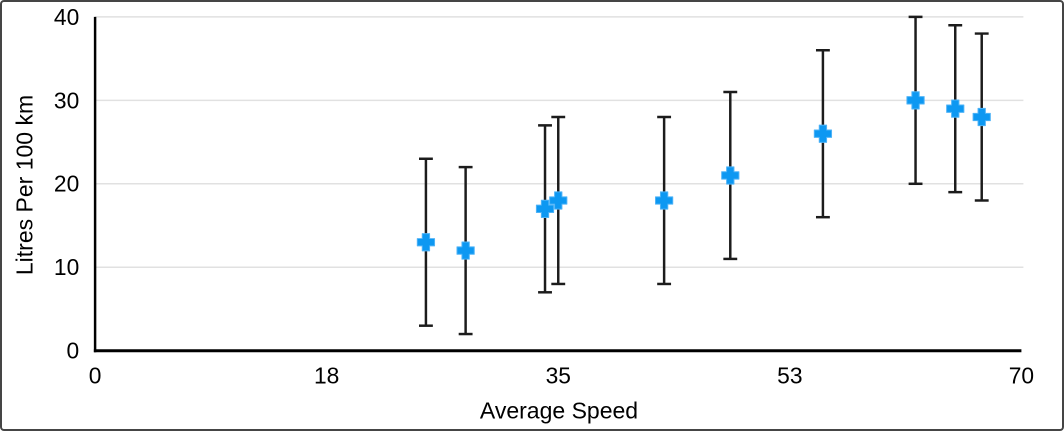  What do you see at coordinates (66, 17) in the screenshot?
I see `y-tick-label-40: 40` at bounding box center [66, 17].